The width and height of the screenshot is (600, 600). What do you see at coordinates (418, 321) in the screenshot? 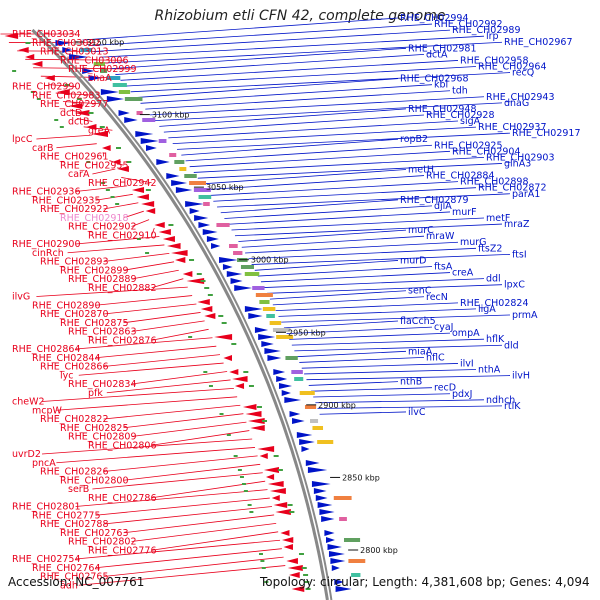
I see `right-gene-label: flaCch5` at bounding box center [418, 321].